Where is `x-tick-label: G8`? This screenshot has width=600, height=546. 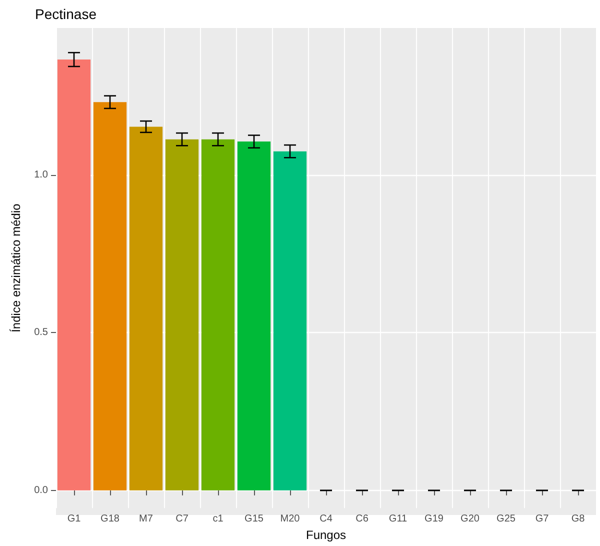 x-tick-label: G8 is located at coordinates (578, 519).